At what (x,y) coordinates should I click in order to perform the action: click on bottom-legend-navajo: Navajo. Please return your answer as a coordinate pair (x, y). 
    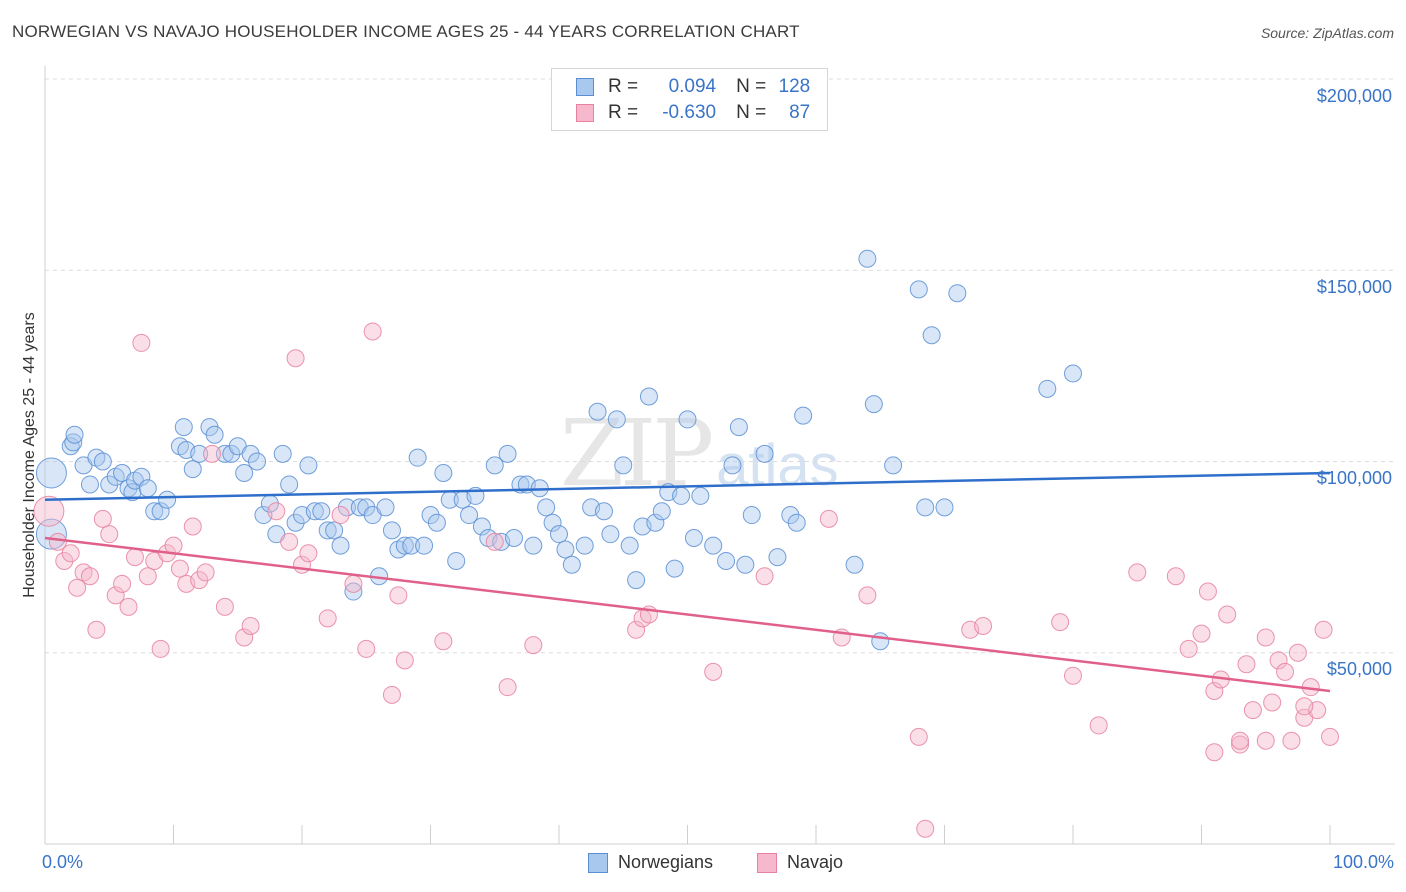
    Looking at the image, I should click on (800, 862).